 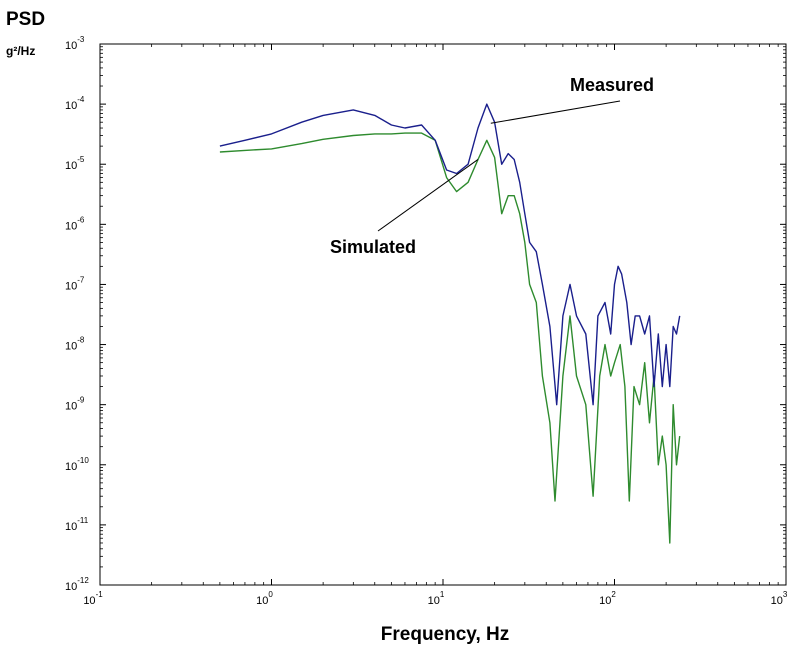 I want to click on x-tick-label: 10², so click(x=607, y=598).